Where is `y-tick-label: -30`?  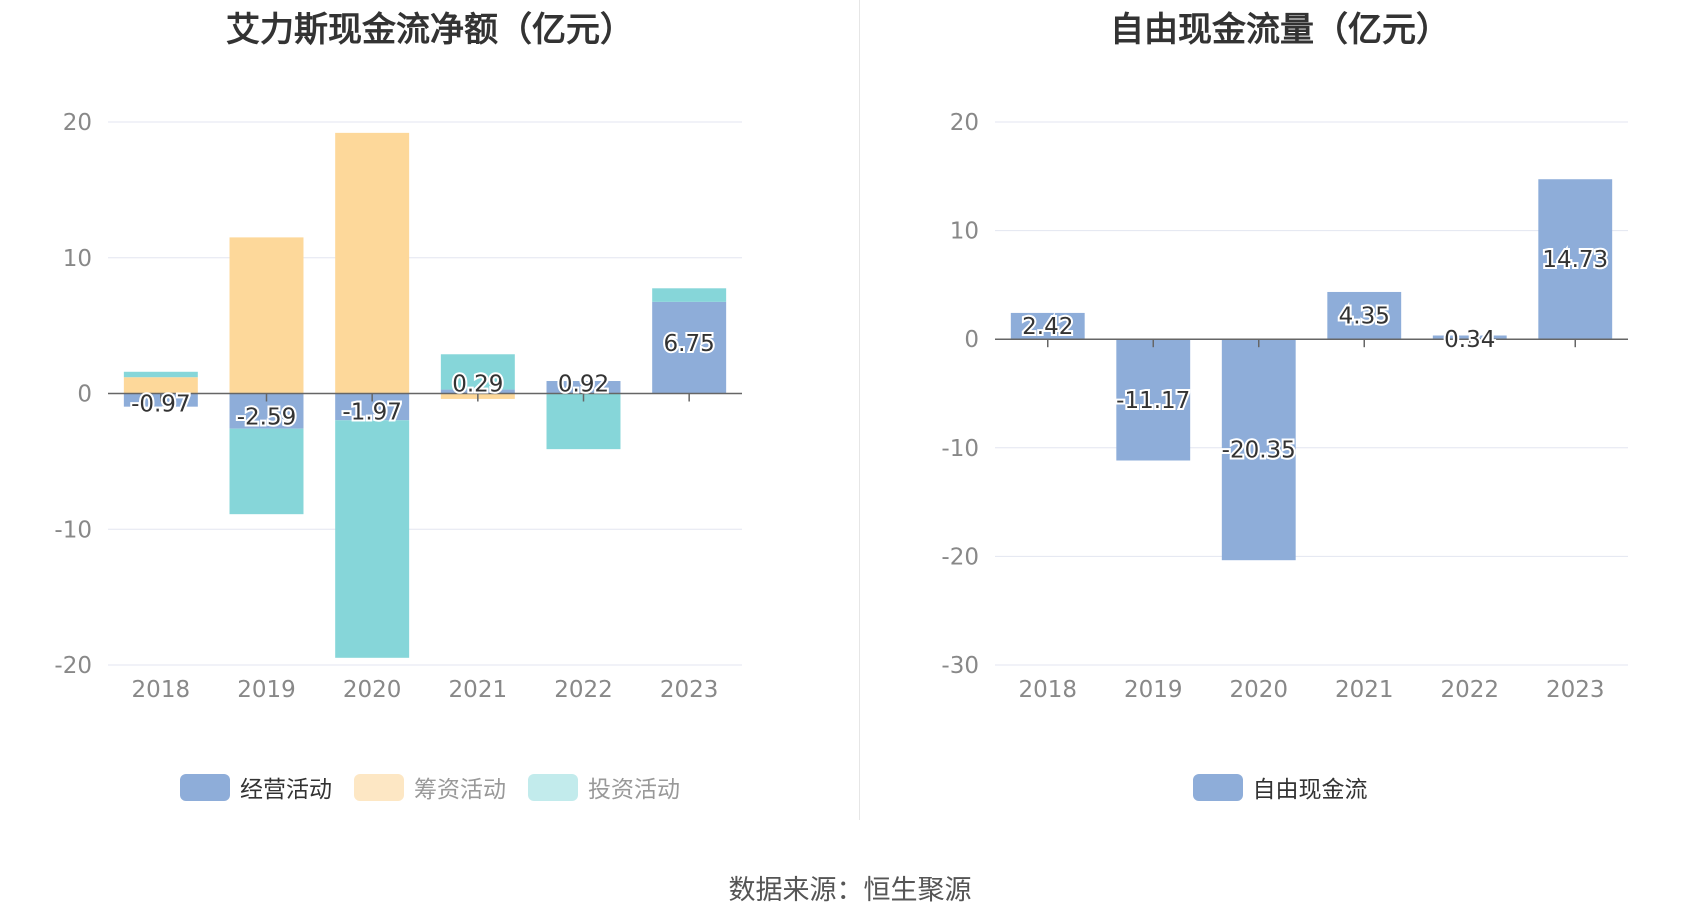
y-tick-label: -30 is located at coordinates (960, 666).